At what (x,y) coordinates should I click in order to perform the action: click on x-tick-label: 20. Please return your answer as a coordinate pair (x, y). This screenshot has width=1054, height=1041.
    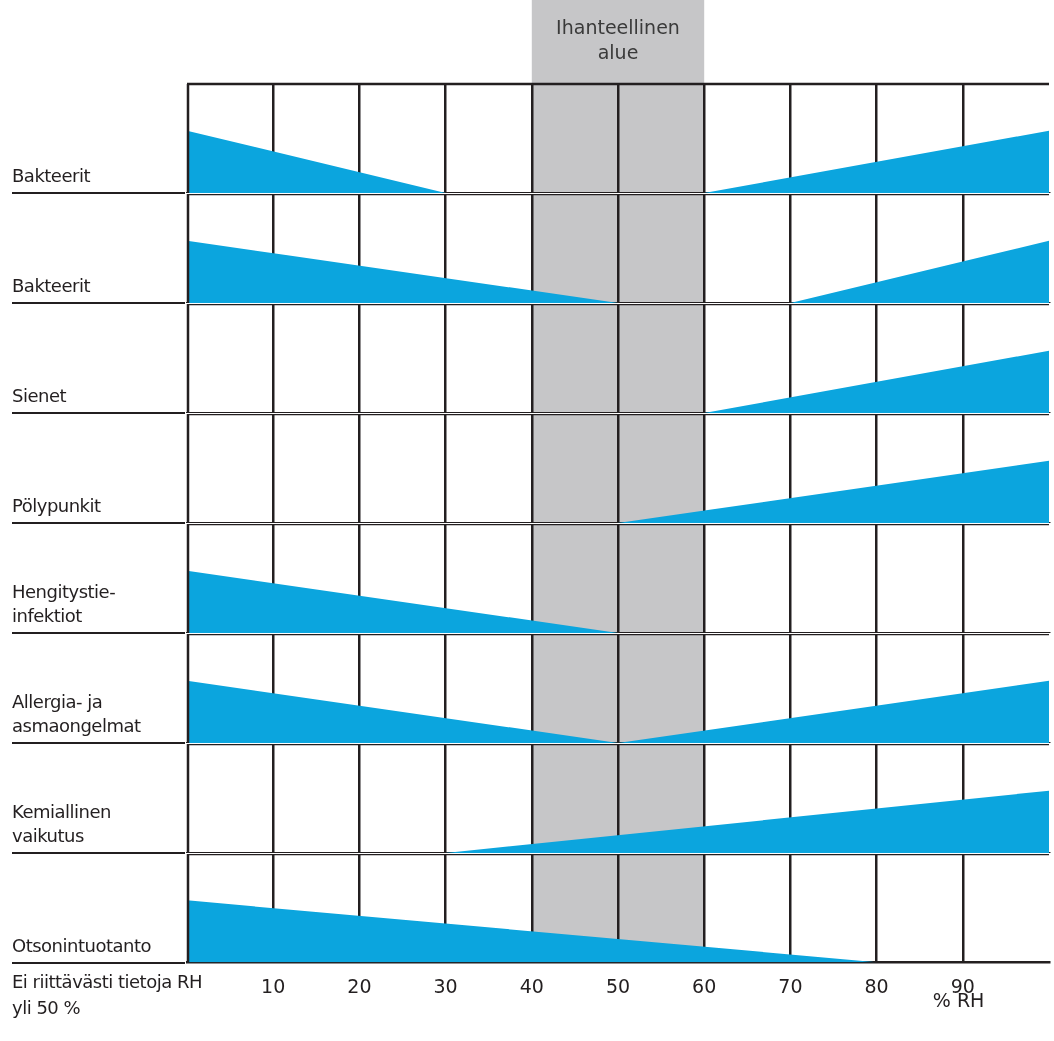
    Looking at the image, I should click on (359, 985).